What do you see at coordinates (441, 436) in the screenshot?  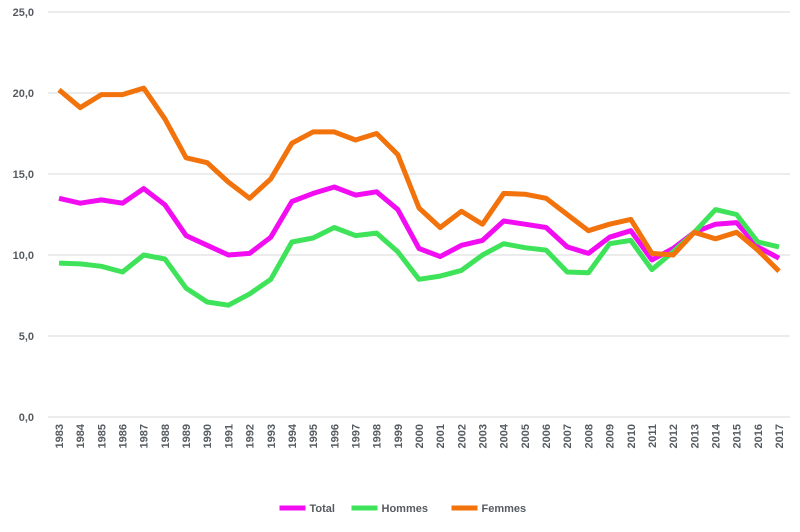 I see `x-tick-label: 2001` at bounding box center [441, 436].